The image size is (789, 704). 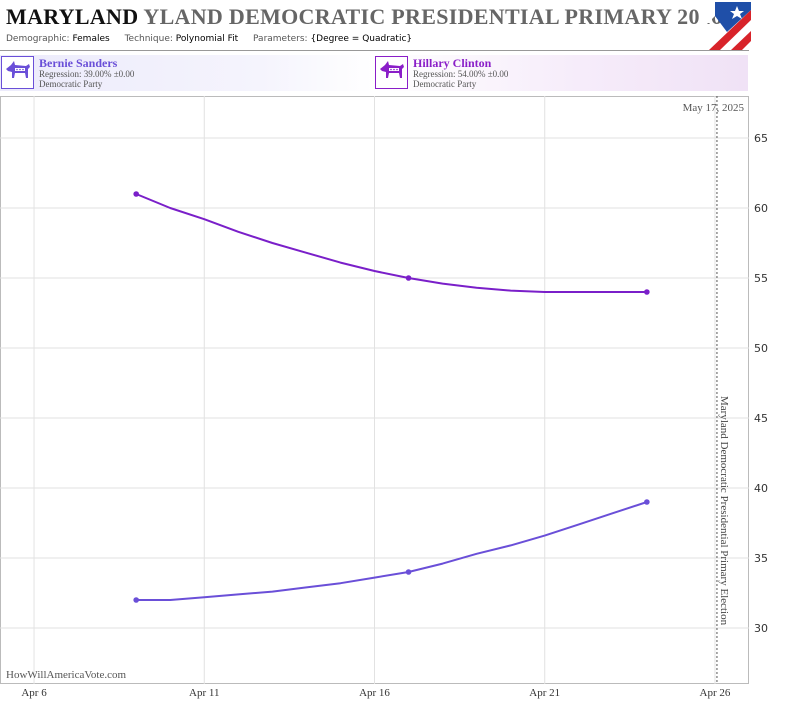 What do you see at coordinates (761, 558) in the screenshot?
I see `y-tick-label: 35` at bounding box center [761, 558].